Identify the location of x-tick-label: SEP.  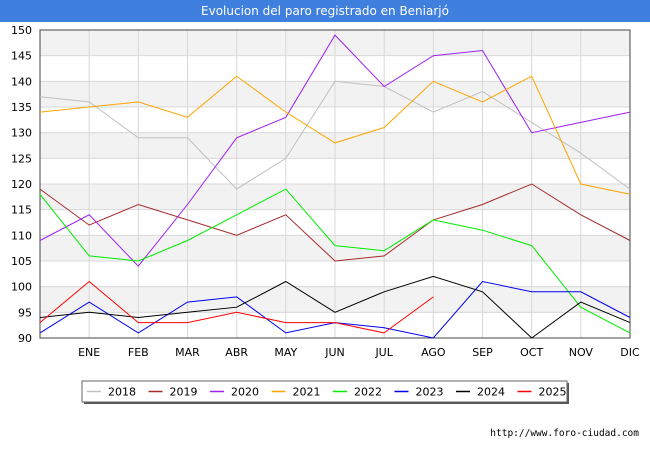
(482, 352).